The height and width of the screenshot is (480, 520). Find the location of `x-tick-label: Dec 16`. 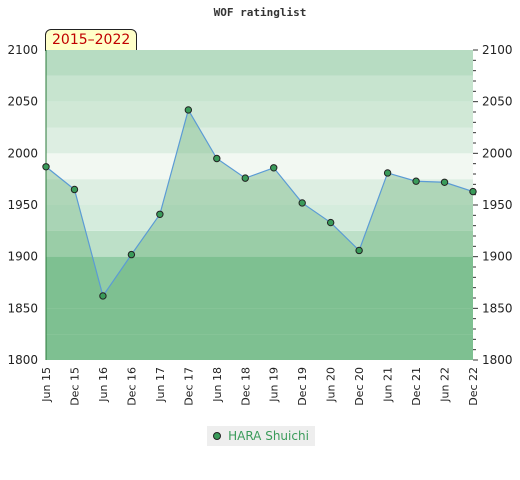

x-tick-label: Dec 16 is located at coordinates (131, 386).